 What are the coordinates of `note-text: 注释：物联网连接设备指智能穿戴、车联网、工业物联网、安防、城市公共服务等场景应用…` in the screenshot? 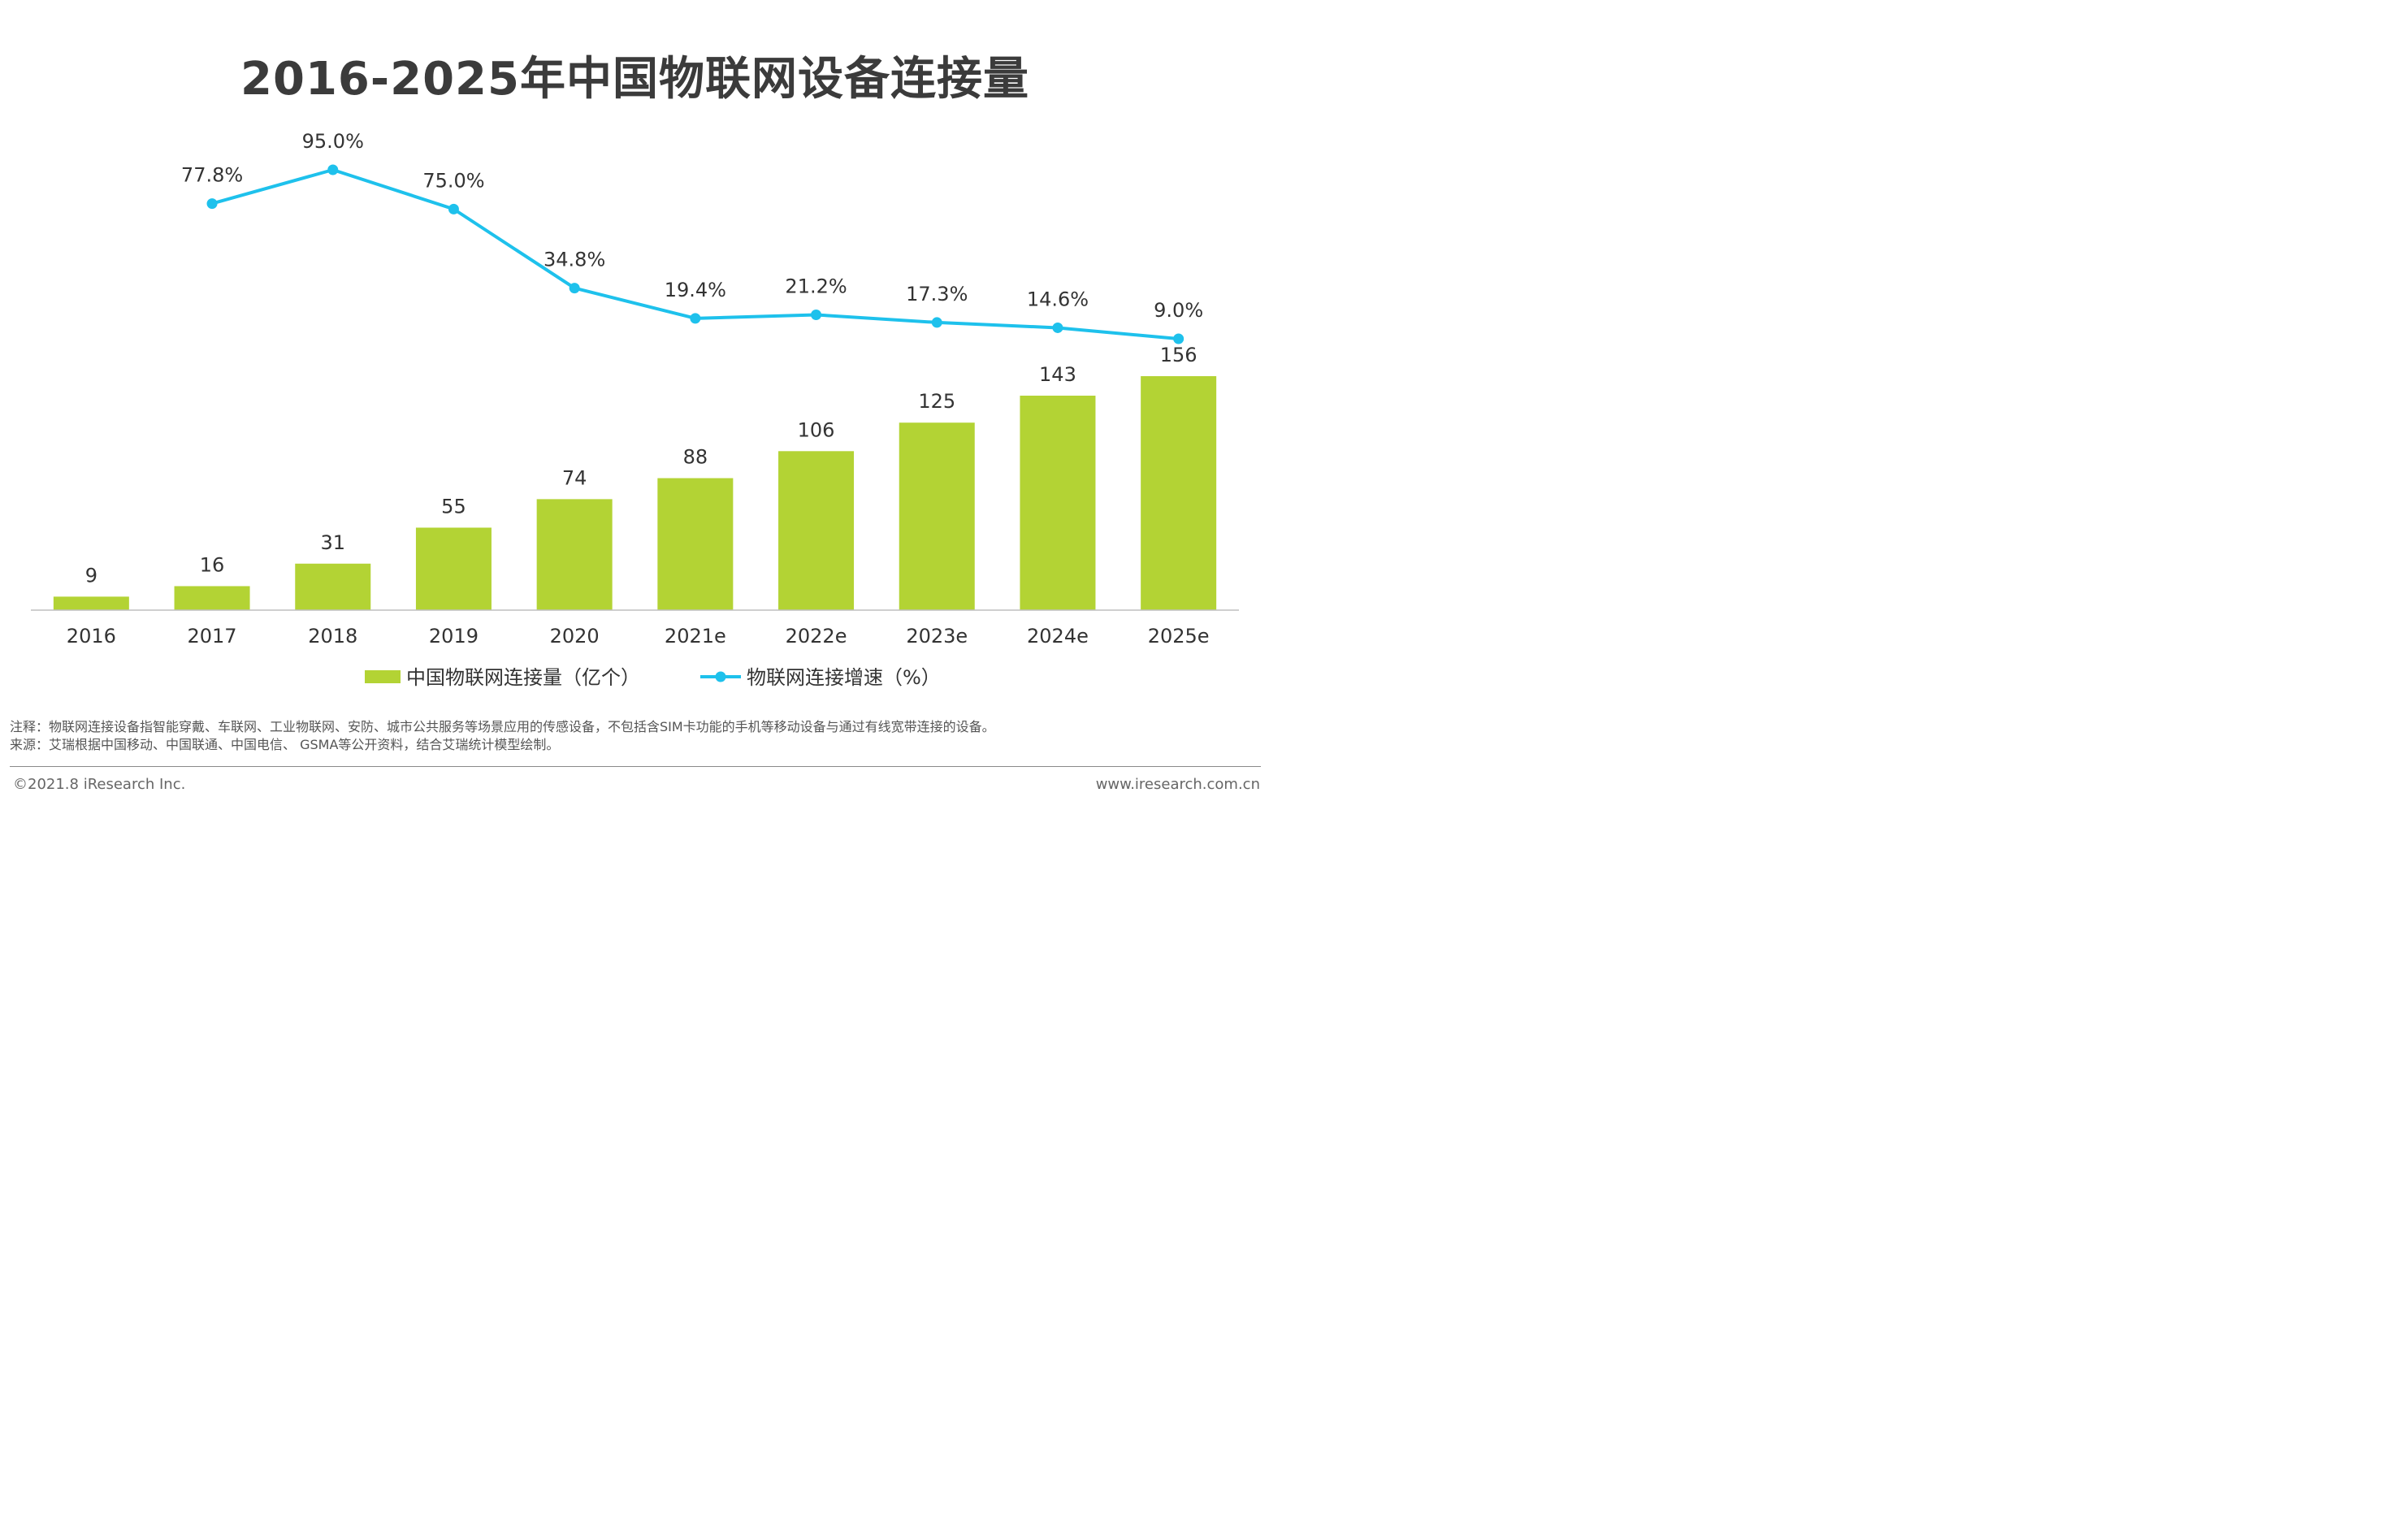 It's located at (502, 726).